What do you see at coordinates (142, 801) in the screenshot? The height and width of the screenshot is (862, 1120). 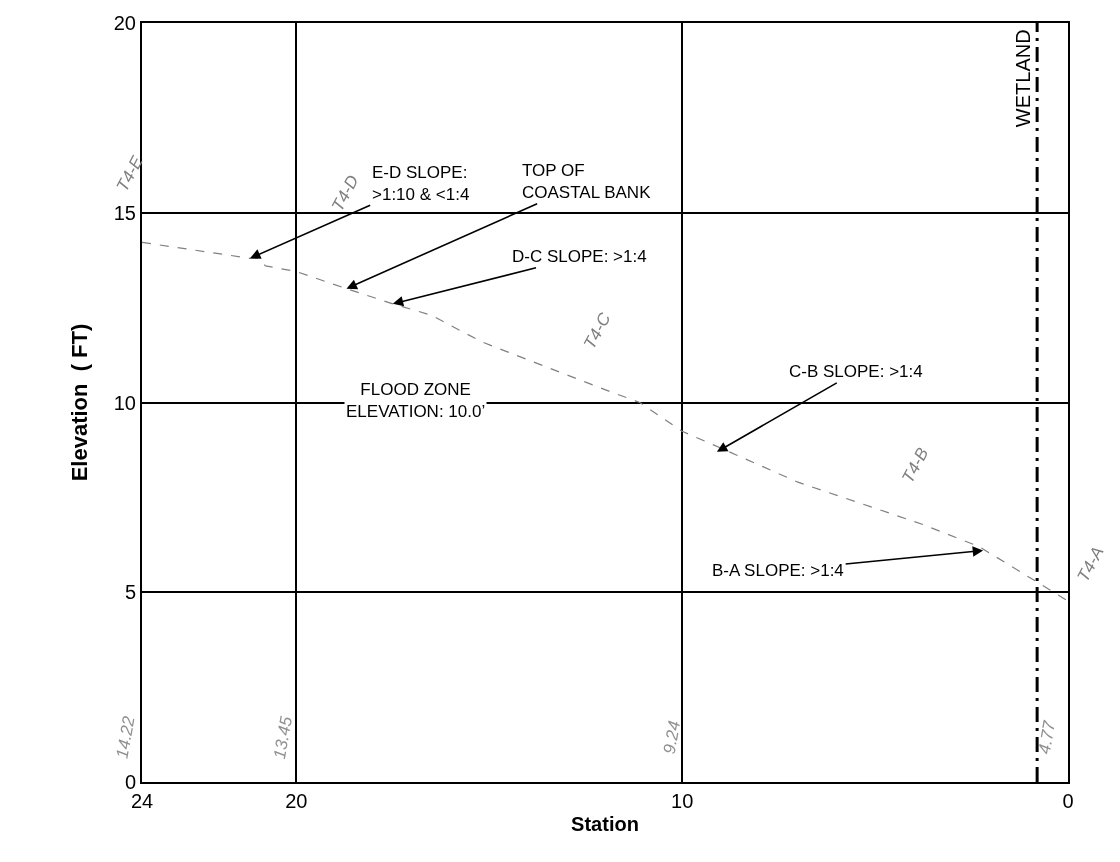 I see `x-tick-label: 24` at bounding box center [142, 801].